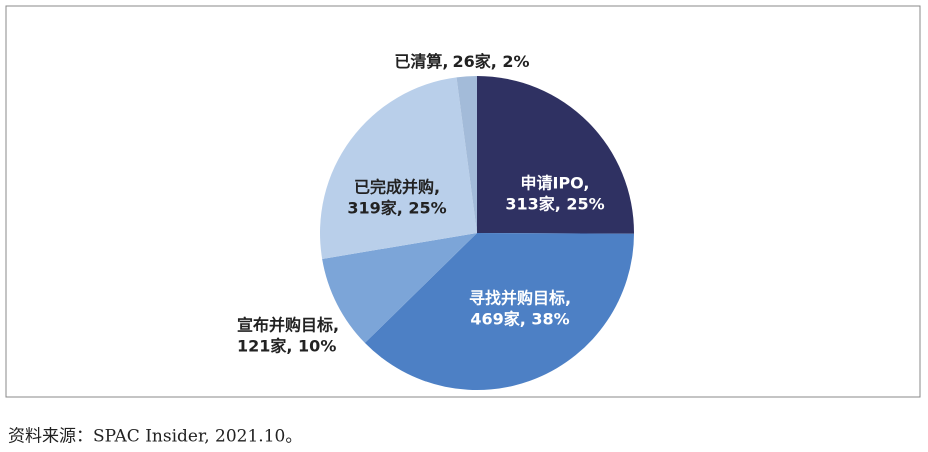 The height and width of the screenshot is (452, 928). Describe the element at coordinates (155, 437) in the screenshot. I see `source-note: 资料来源：SPAC Insider, 2021.10。` at that location.